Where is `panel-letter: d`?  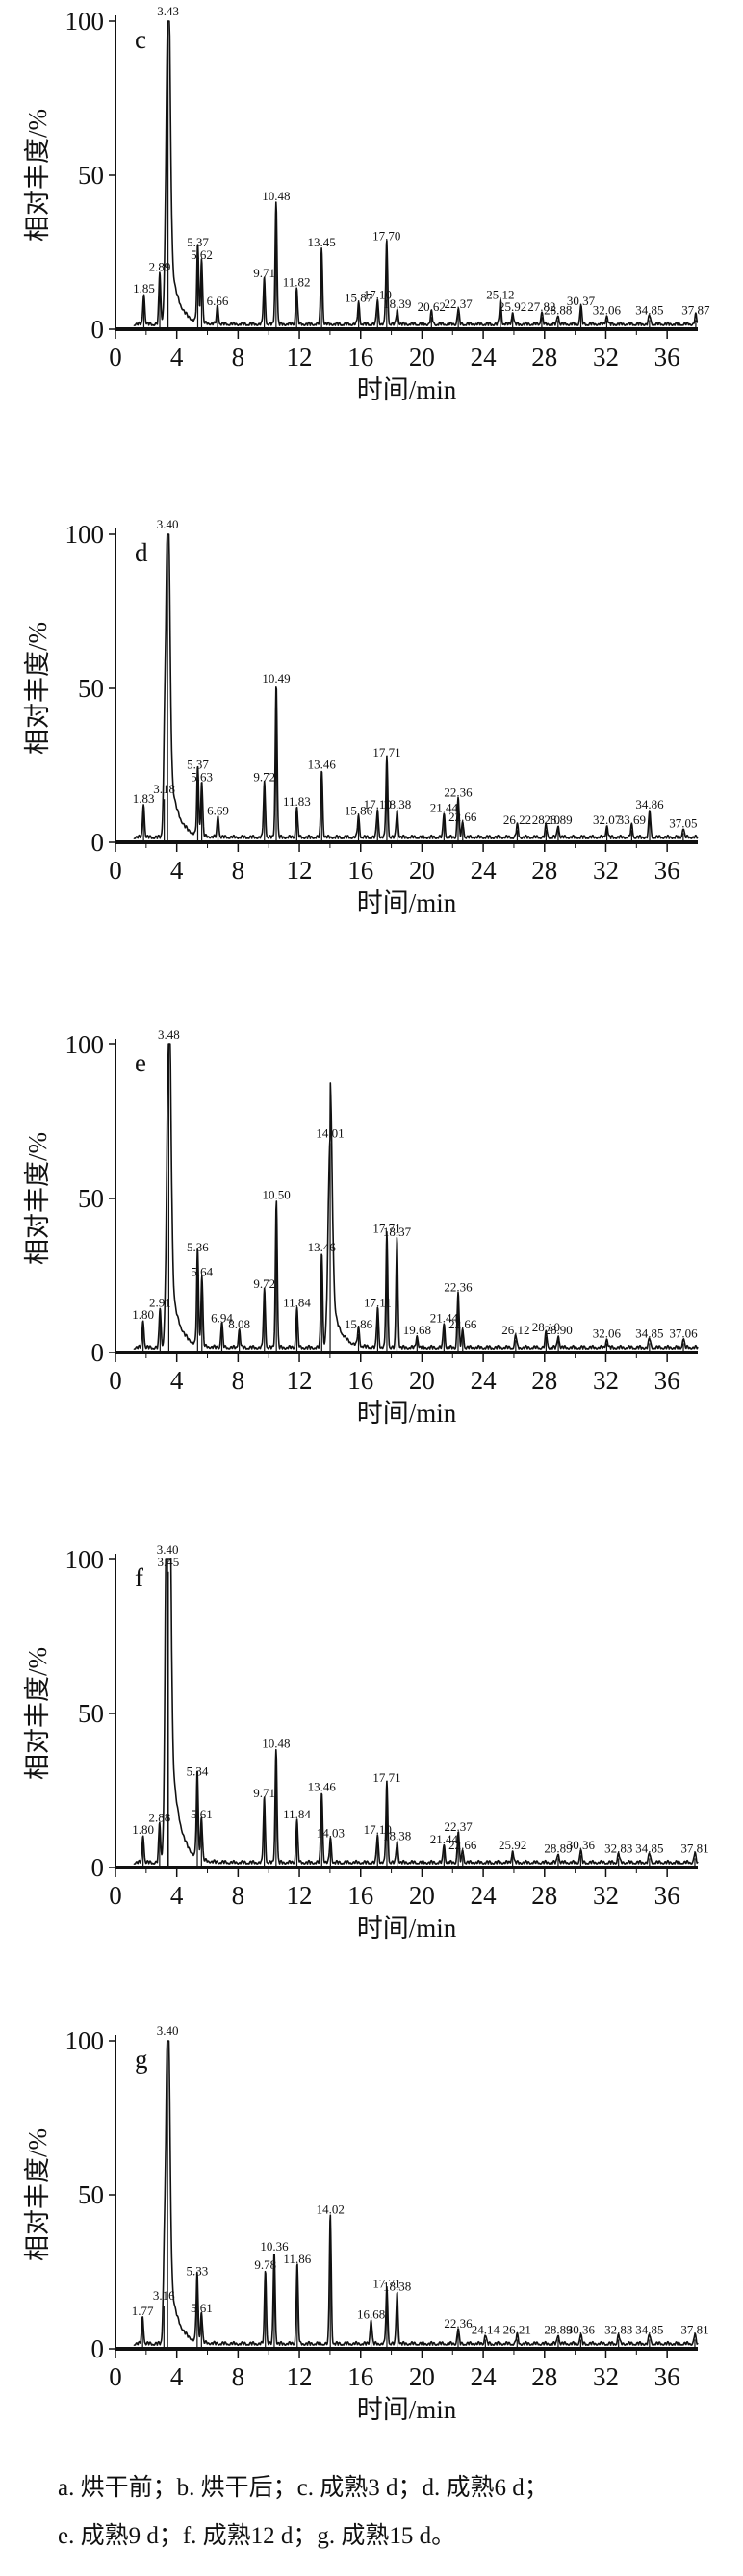
panel-letter: d is located at coordinates (141, 552).